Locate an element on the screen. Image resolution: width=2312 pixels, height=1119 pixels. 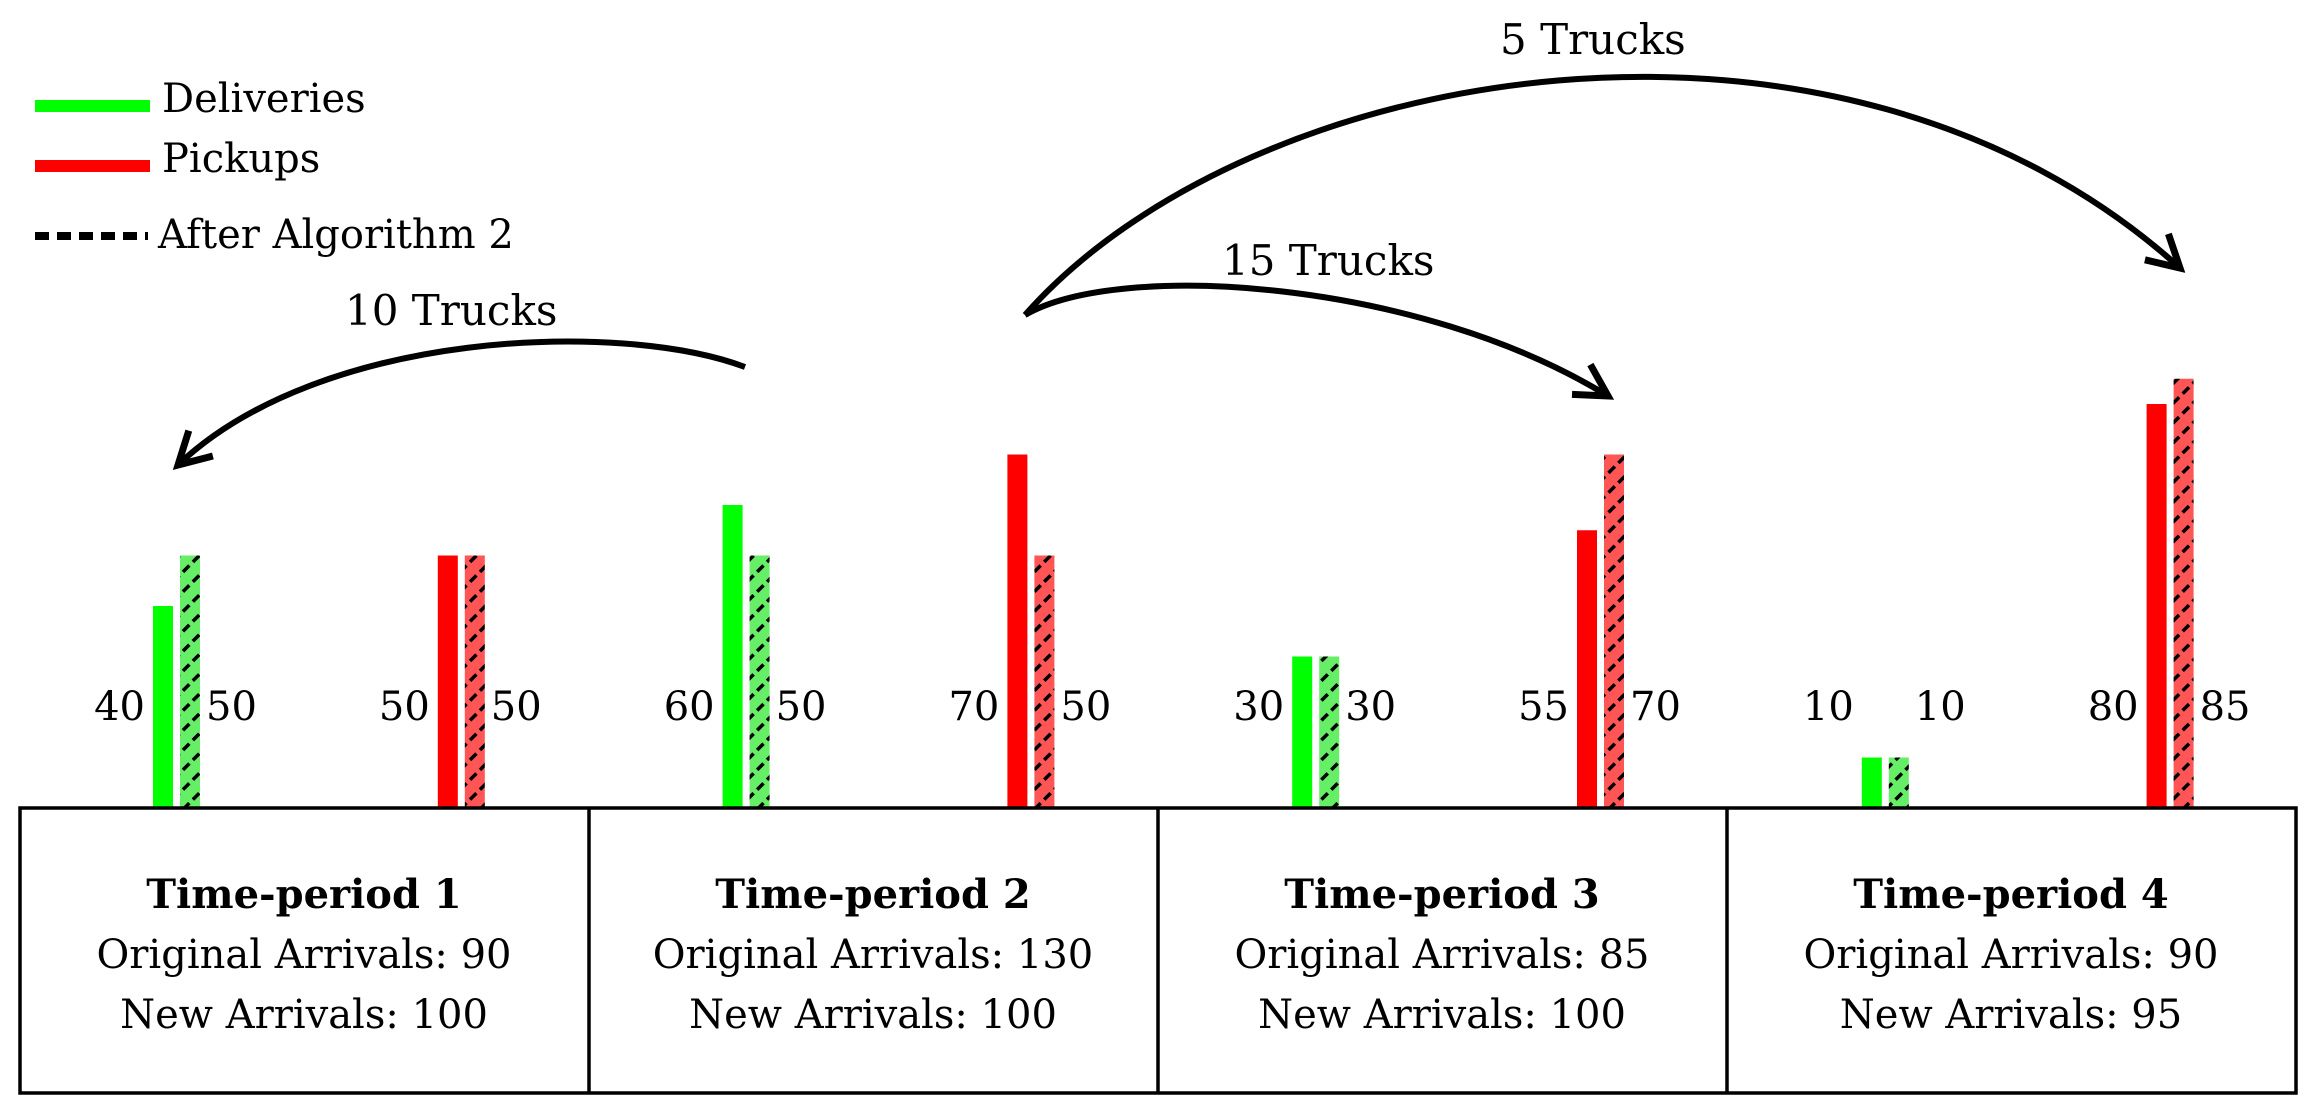
period-original-arrivals: Original Arrivals: 130 is located at coordinates (873, 955).